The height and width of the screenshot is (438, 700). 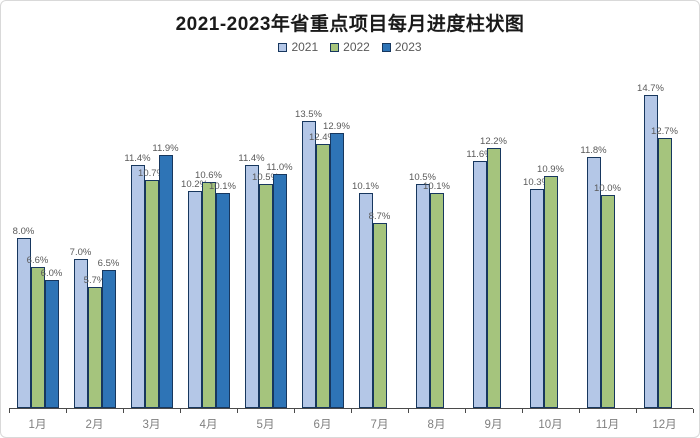 What do you see at coordinates (607, 295) in the screenshot?
I see `bar-2022-11月: 10.0%` at bounding box center [607, 295].